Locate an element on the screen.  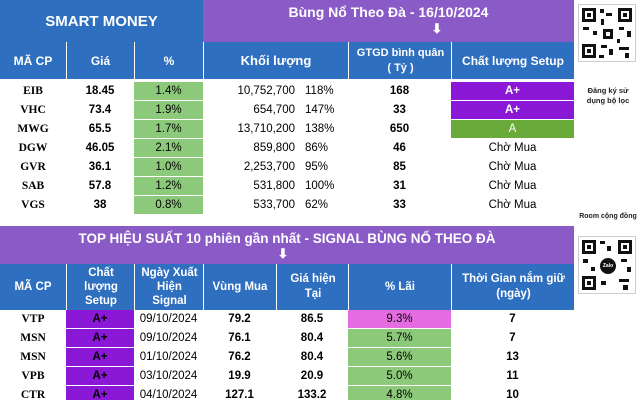
price: 36.1 is located at coordinates (100, 167).